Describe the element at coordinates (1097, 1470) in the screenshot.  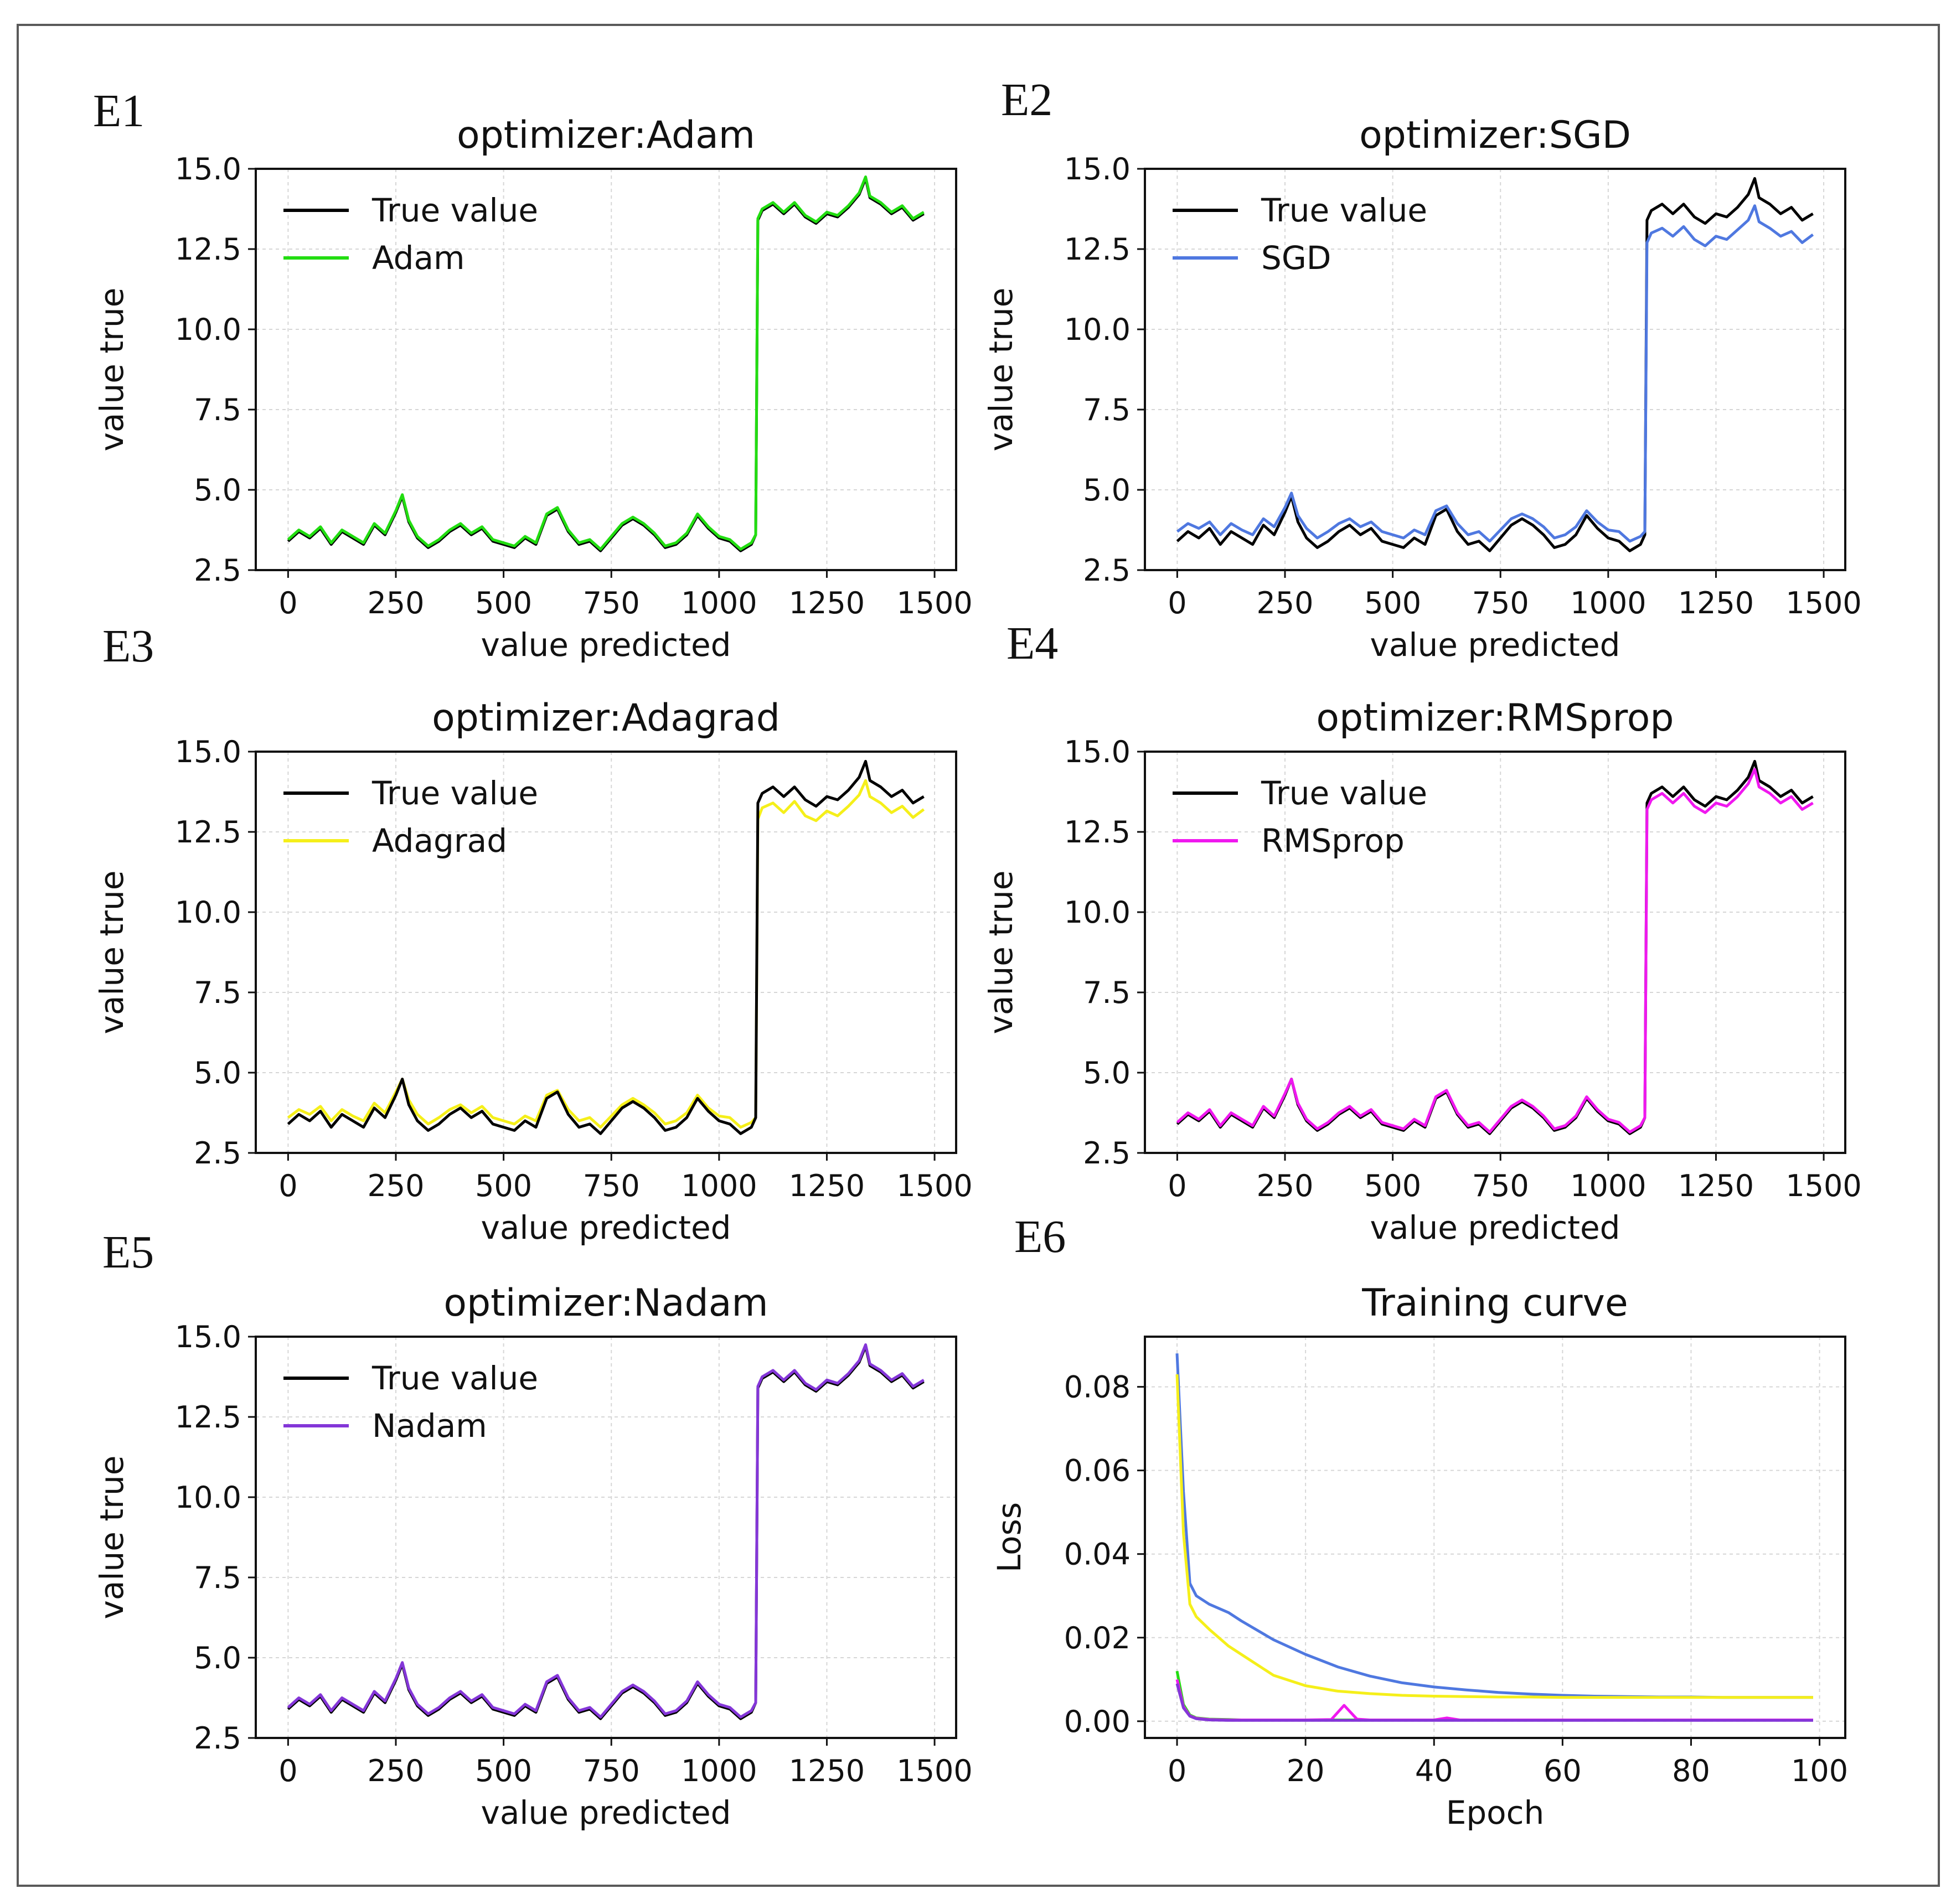
I see `y-tick-label: 0.06` at that location.